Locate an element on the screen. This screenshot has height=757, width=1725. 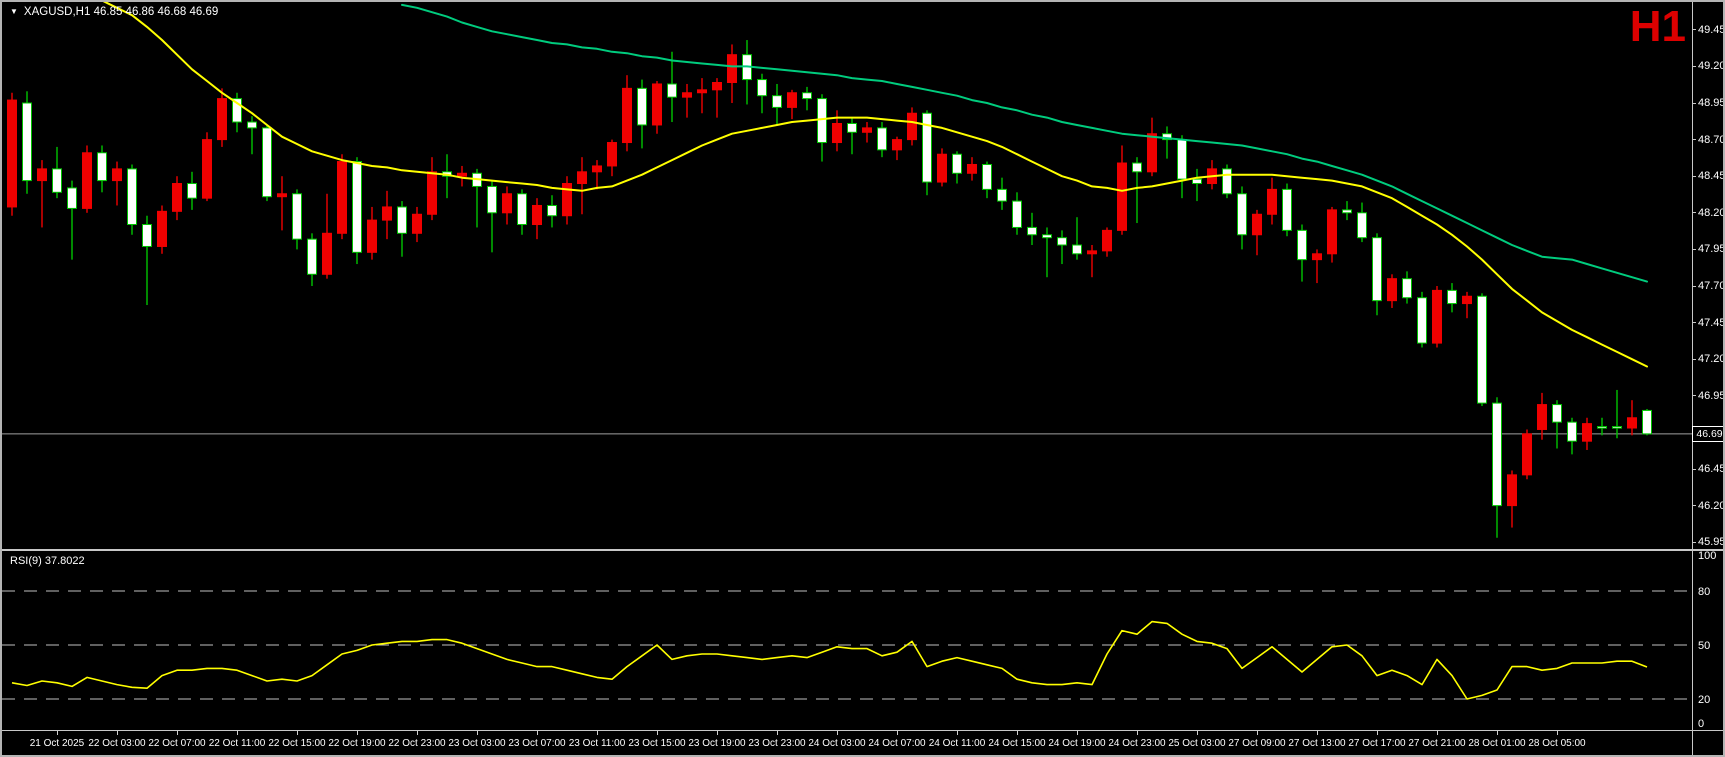
price-axis-label: 47.20 is located at coordinates (1711, 359).